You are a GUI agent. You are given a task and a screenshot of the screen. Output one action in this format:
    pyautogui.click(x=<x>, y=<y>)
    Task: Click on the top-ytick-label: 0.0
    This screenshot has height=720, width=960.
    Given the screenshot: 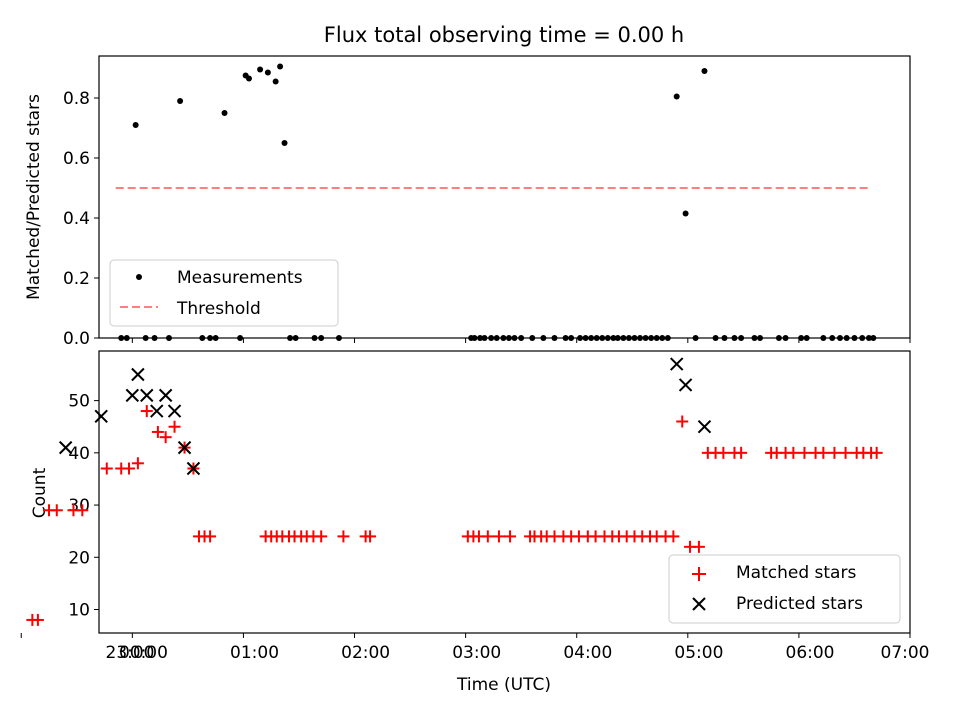 What is the action you would take?
    pyautogui.click(x=76, y=339)
    